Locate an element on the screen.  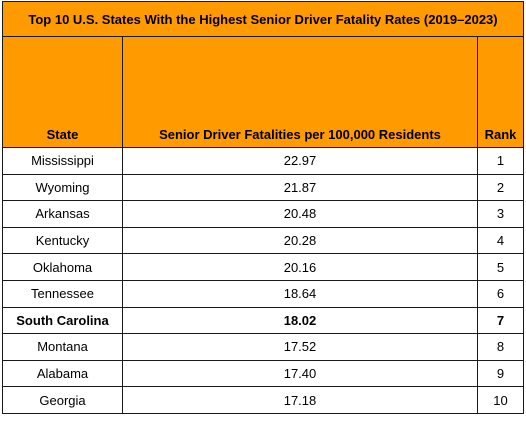
cell-rate: 20.16 is located at coordinates (300, 267).